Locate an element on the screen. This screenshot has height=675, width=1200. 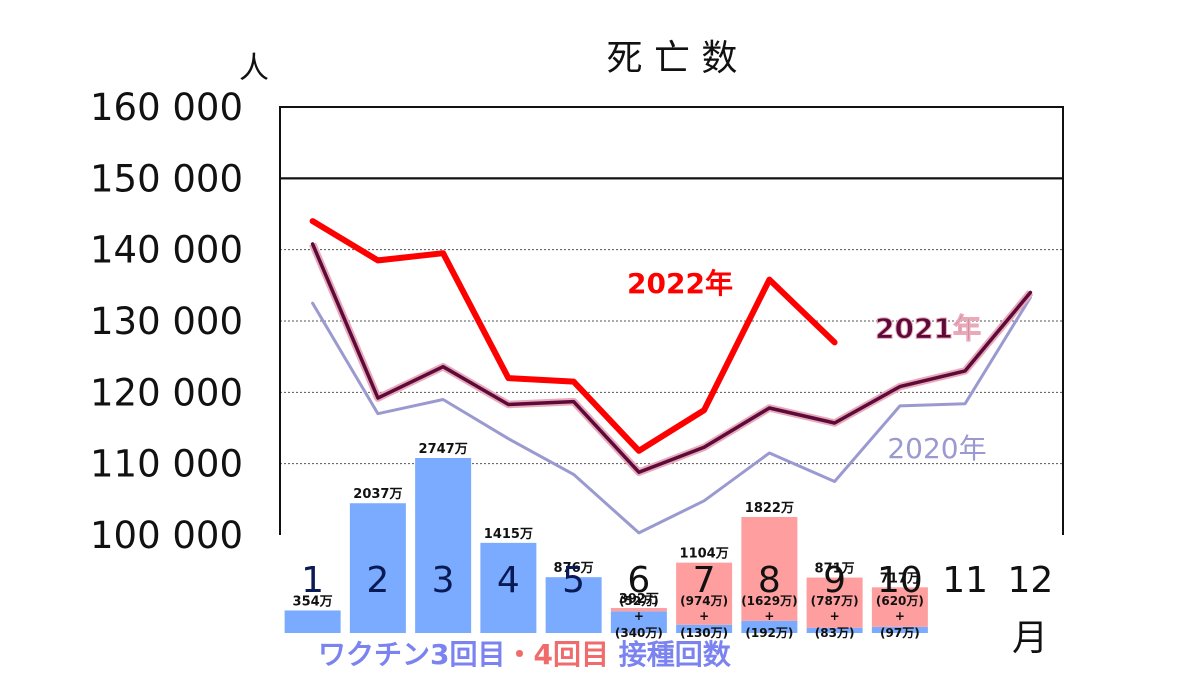
y-tick-label-140000: 140 000 is located at coordinates (166, 250).